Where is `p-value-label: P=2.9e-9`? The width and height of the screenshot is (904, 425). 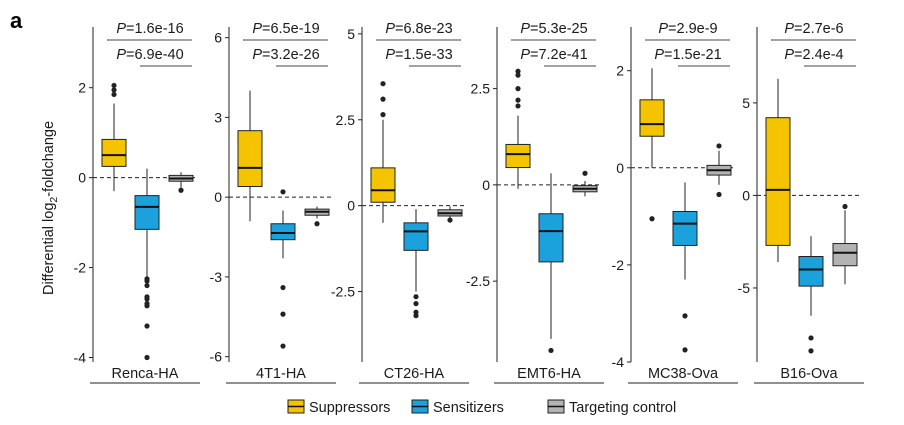
p-value-label: P=2.9e-9 is located at coordinates (687, 29).